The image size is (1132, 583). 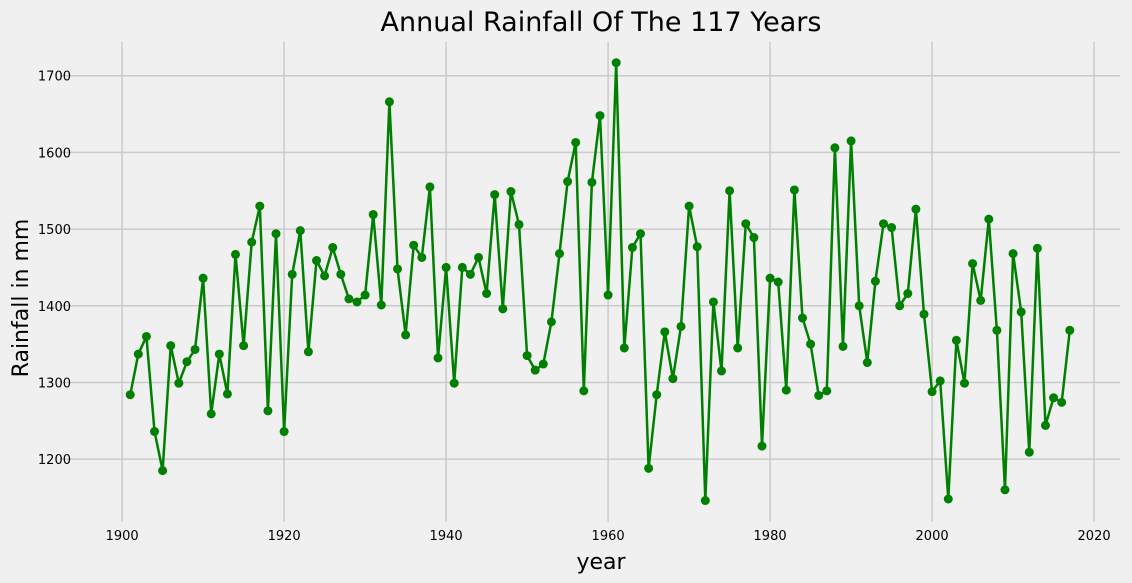 I want to click on y-tick-label: 1600, so click(x=54, y=153).